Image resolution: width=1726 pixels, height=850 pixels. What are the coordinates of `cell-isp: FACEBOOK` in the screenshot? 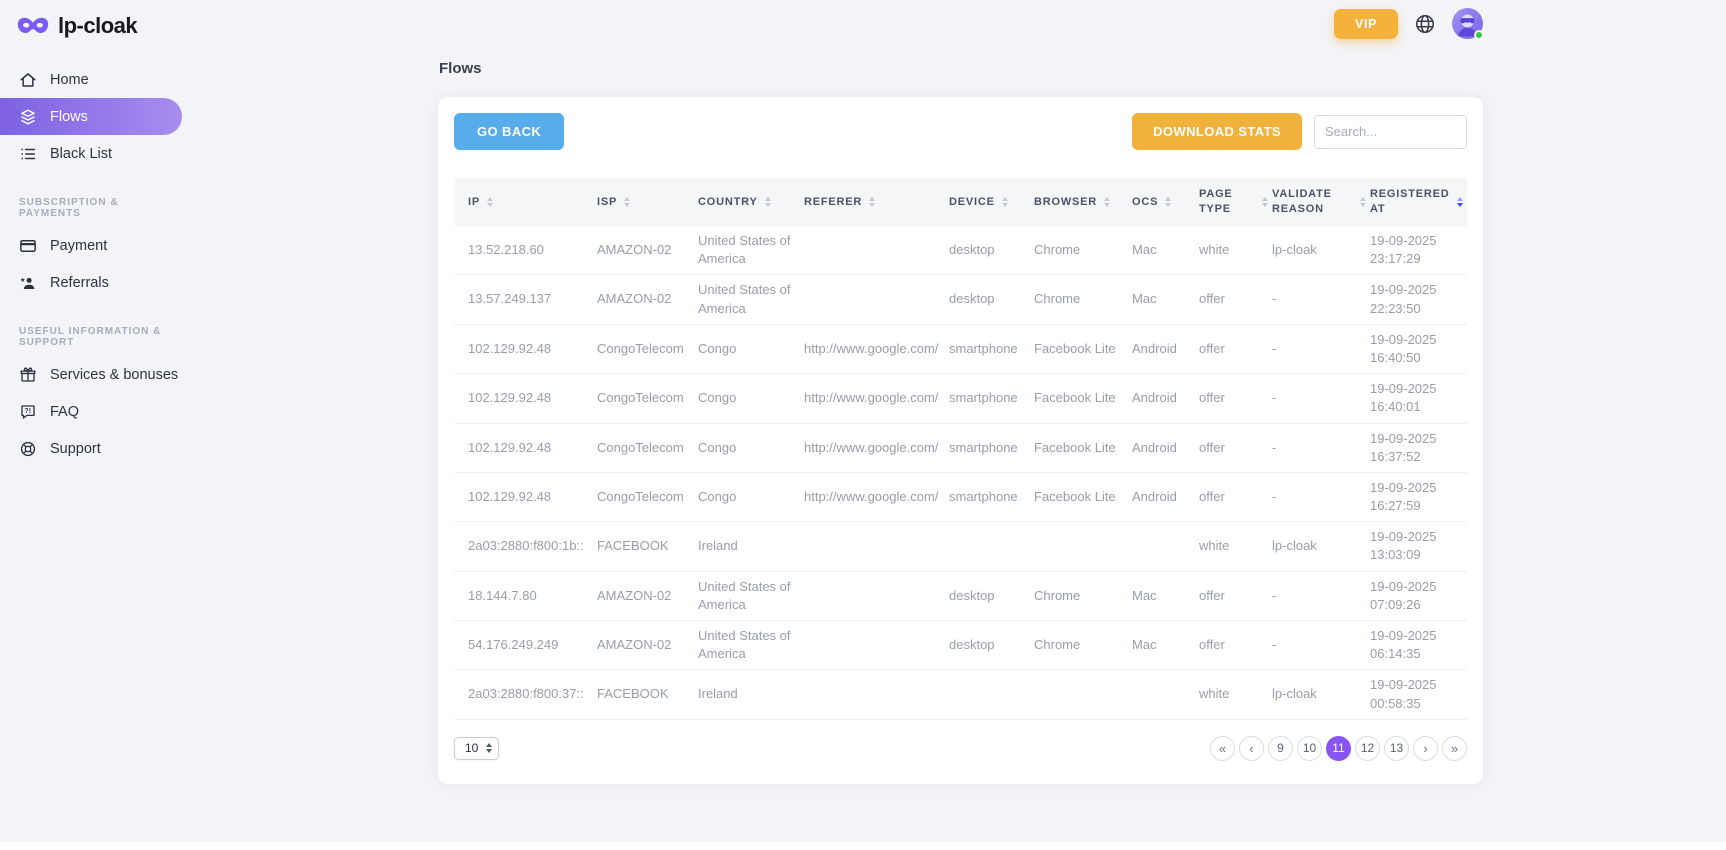 It's located at (647, 546).